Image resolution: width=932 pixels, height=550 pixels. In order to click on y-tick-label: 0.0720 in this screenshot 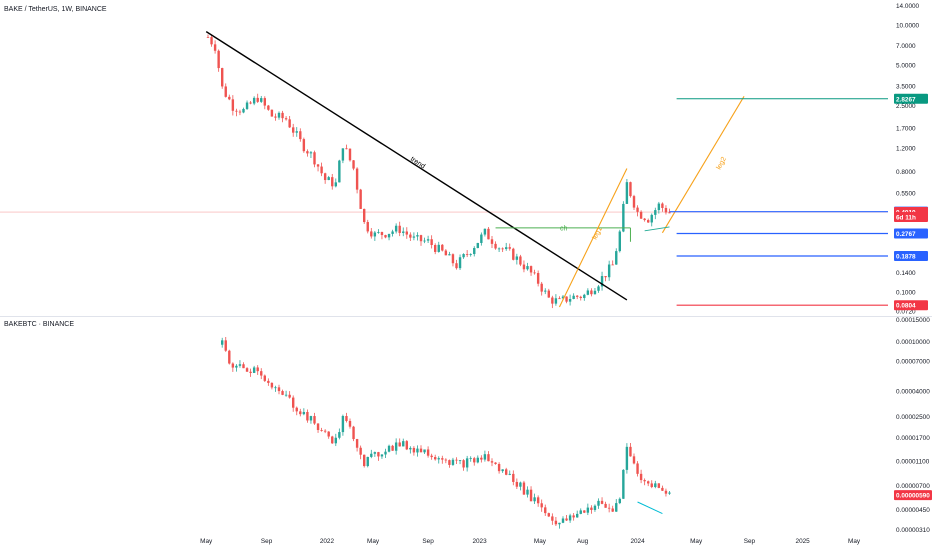, I will do `click(906, 312)`.